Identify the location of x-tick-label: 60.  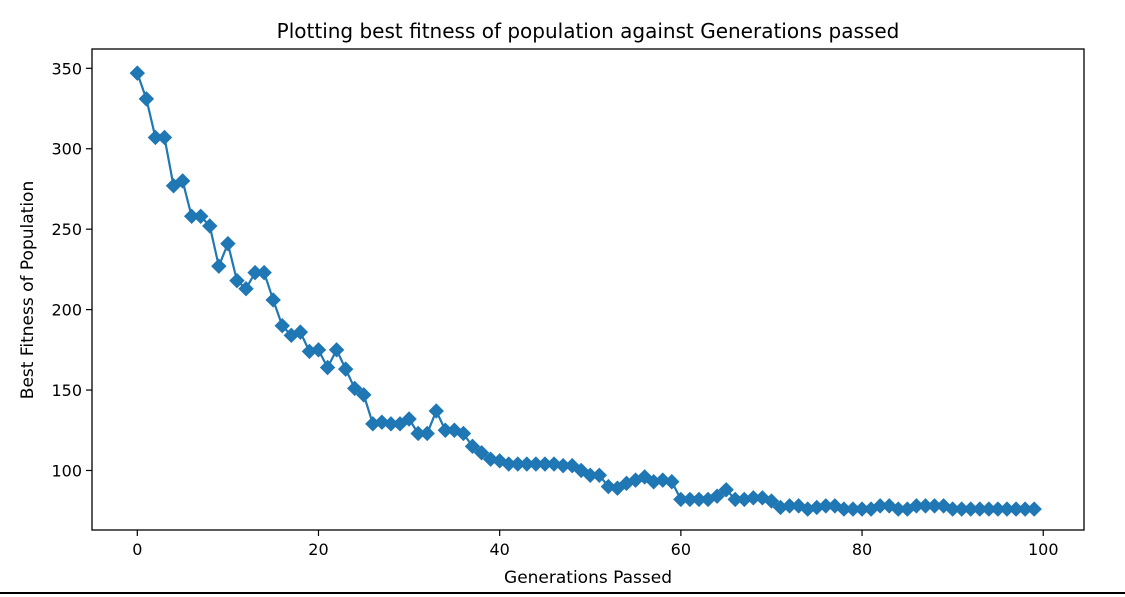
(681, 549).